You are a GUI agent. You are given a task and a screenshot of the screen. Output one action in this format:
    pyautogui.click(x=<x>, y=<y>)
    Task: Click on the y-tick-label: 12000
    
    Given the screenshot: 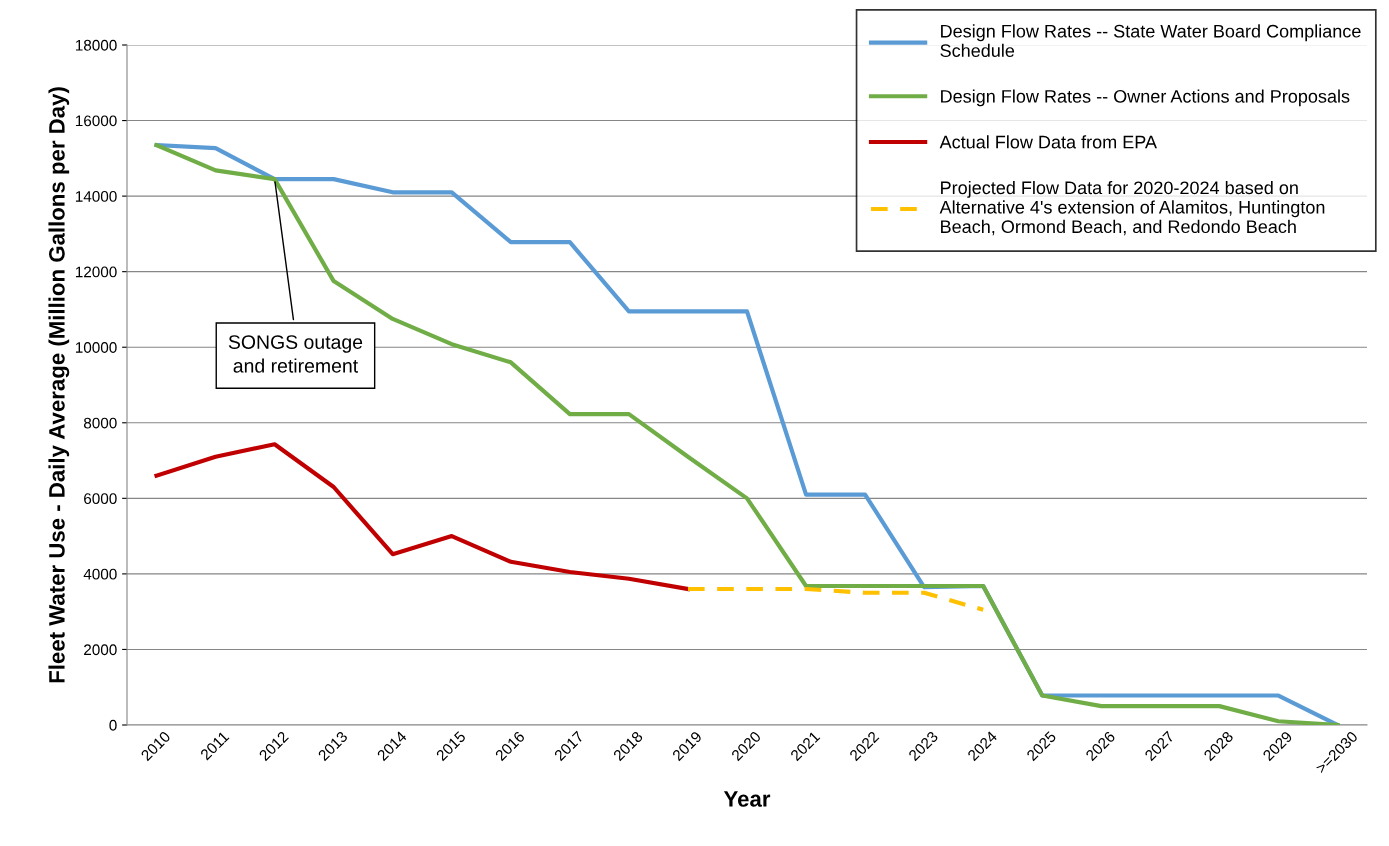 What is the action you would take?
    pyautogui.click(x=96, y=272)
    